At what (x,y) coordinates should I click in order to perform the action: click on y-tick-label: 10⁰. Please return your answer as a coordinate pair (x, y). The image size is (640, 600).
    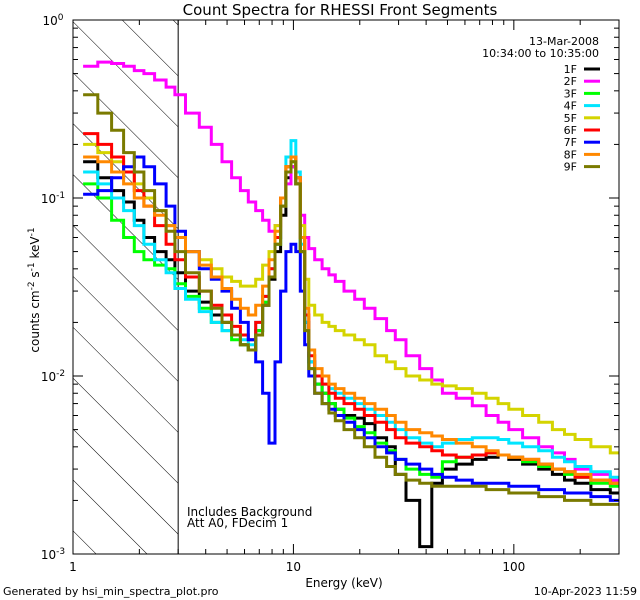
    Looking at the image, I should click on (52, 20).